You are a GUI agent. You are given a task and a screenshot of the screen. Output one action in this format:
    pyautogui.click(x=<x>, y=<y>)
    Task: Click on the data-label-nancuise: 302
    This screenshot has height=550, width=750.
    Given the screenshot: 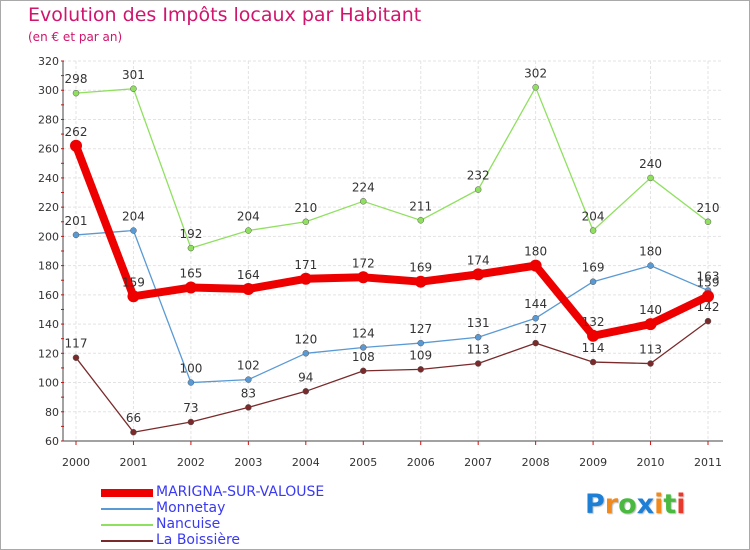 What is the action you would take?
    pyautogui.click(x=535, y=73)
    